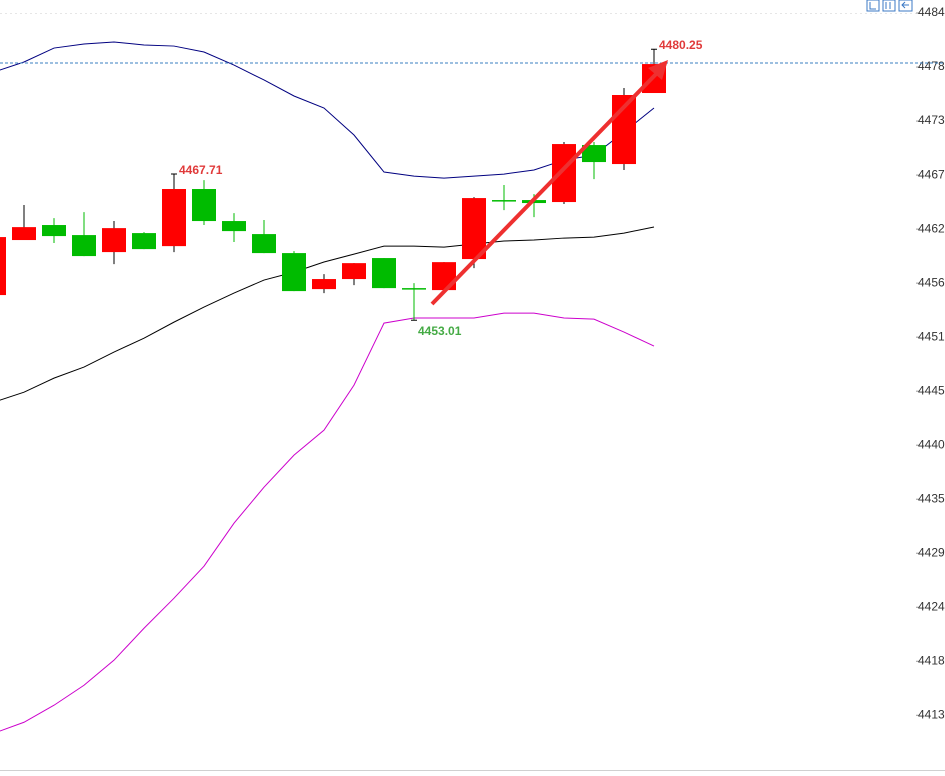 Image resolution: width=945 pixels, height=776 pixels. What do you see at coordinates (931, 390) in the screenshot?
I see `y-tick-label: 4445` at bounding box center [931, 390].